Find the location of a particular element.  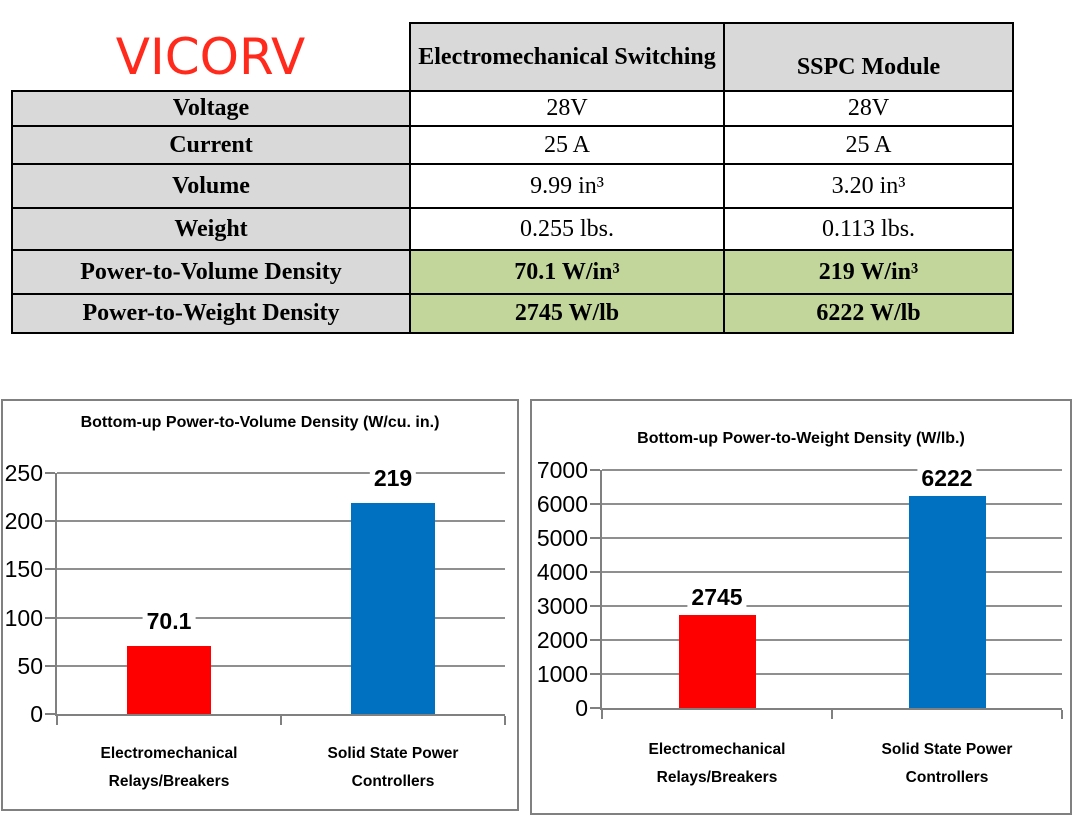

p2w-sspc-value: 6222 W/lb is located at coordinates (868, 313).